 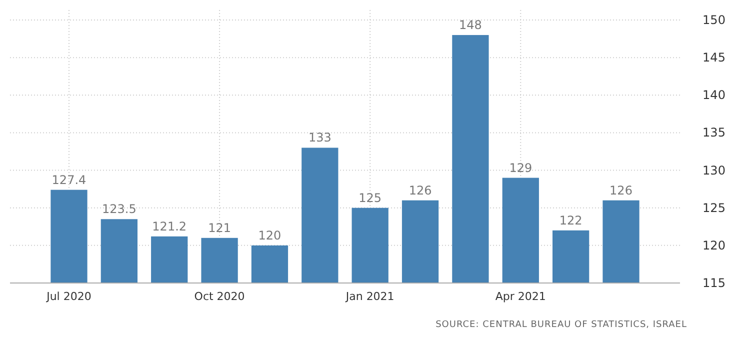 What do you see at coordinates (470, 25) in the screenshot?
I see `data-label: 148` at bounding box center [470, 25].